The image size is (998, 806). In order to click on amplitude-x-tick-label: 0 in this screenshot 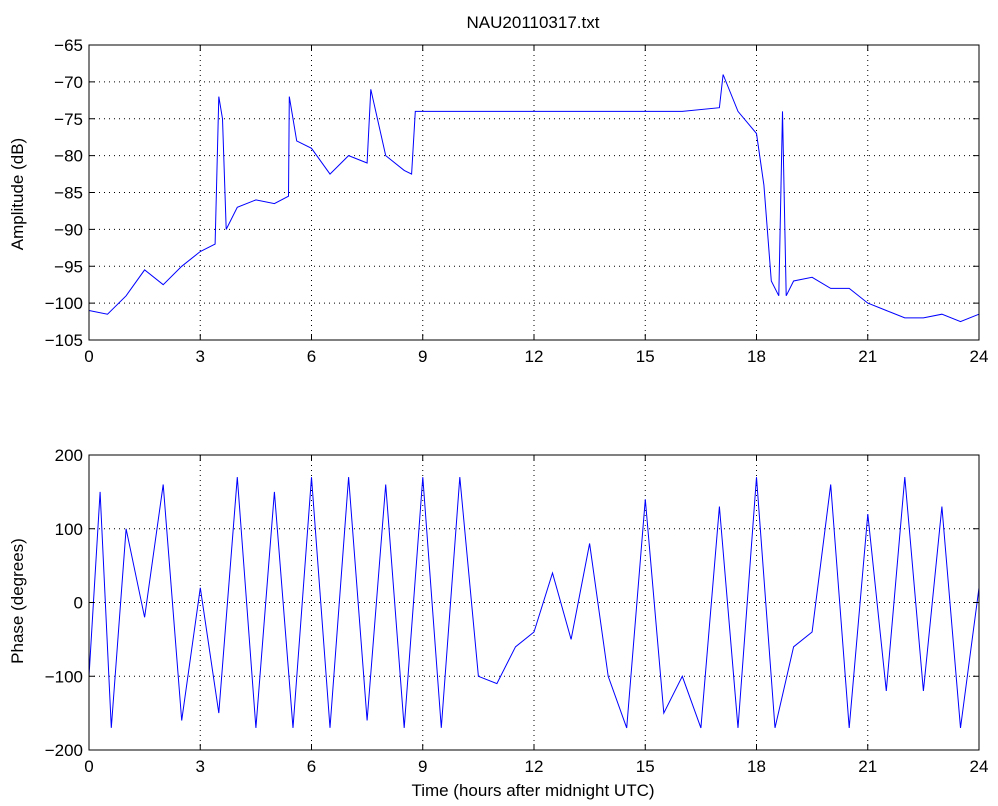, I will do `click(88, 356)`.